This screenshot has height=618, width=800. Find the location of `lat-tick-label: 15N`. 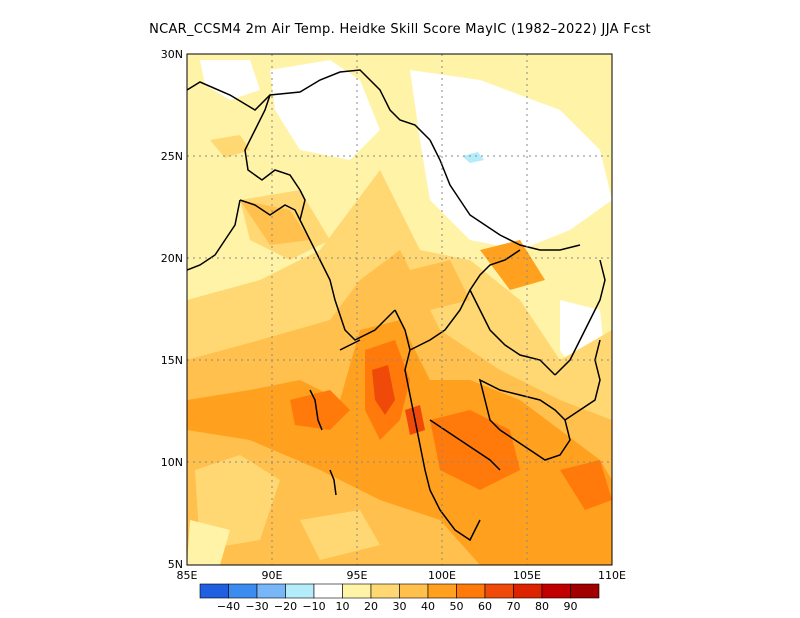

lat-tick-label: 15N is located at coordinates (172, 360).